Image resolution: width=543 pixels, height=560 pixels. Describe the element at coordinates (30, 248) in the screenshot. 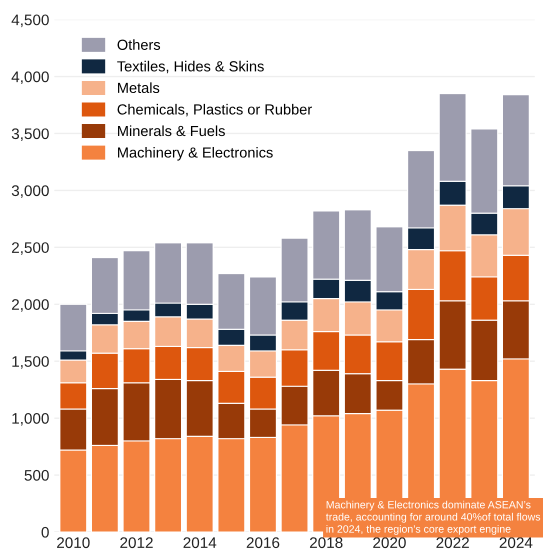

I see `y-tick-label: 2,500` at that location.